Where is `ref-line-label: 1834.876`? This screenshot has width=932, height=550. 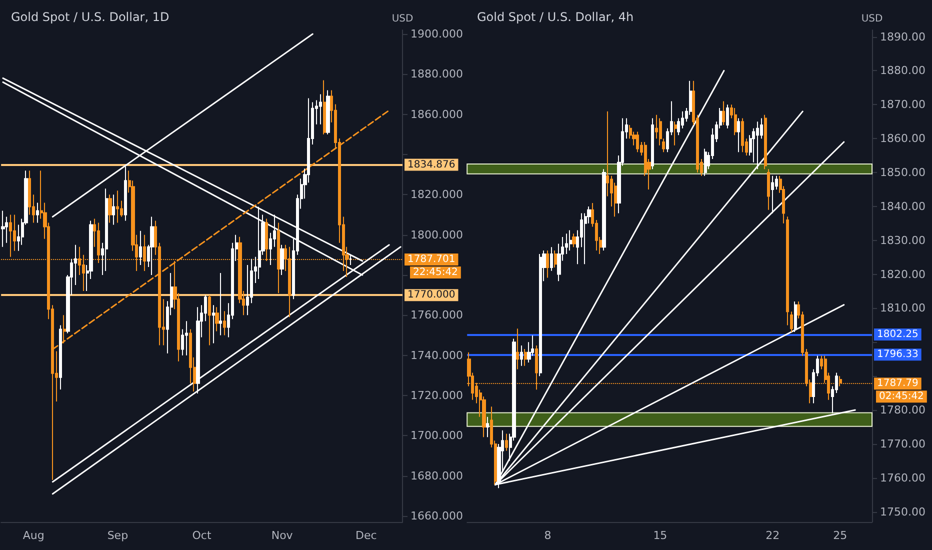 ref-line-label: 1834.876 is located at coordinates (432, 164).